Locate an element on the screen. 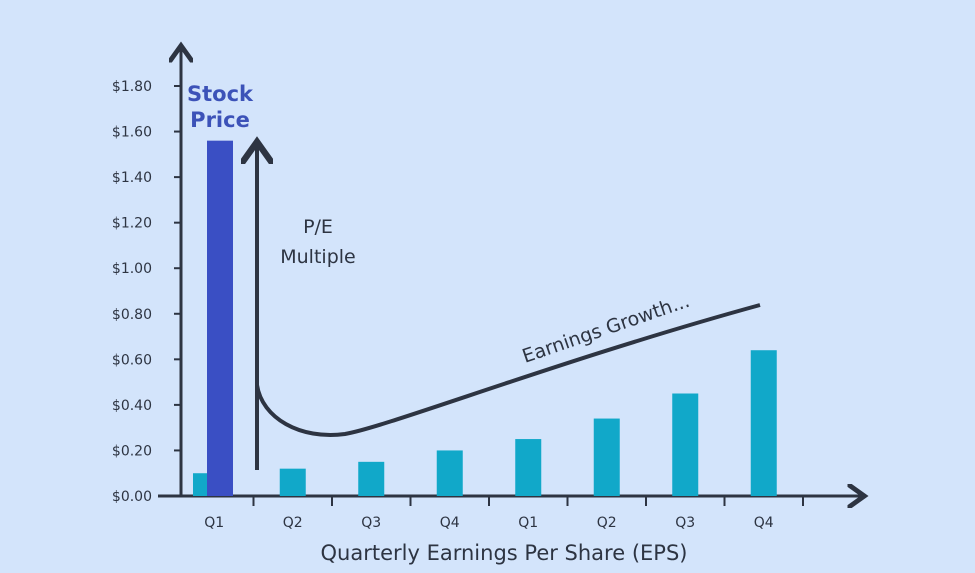  stock-price-label-line1: Stock is located at coordinates (220, 94).